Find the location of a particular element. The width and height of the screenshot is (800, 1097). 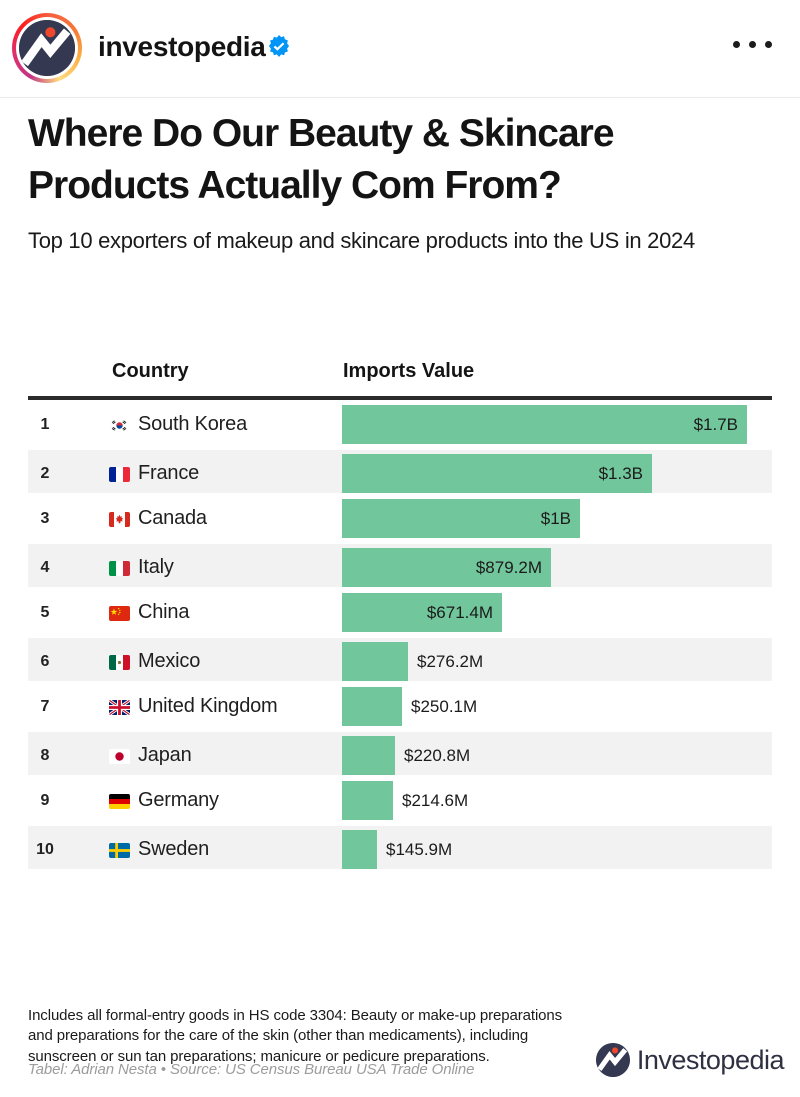

flag-mexico-icon is located at coordinates (119, 662).